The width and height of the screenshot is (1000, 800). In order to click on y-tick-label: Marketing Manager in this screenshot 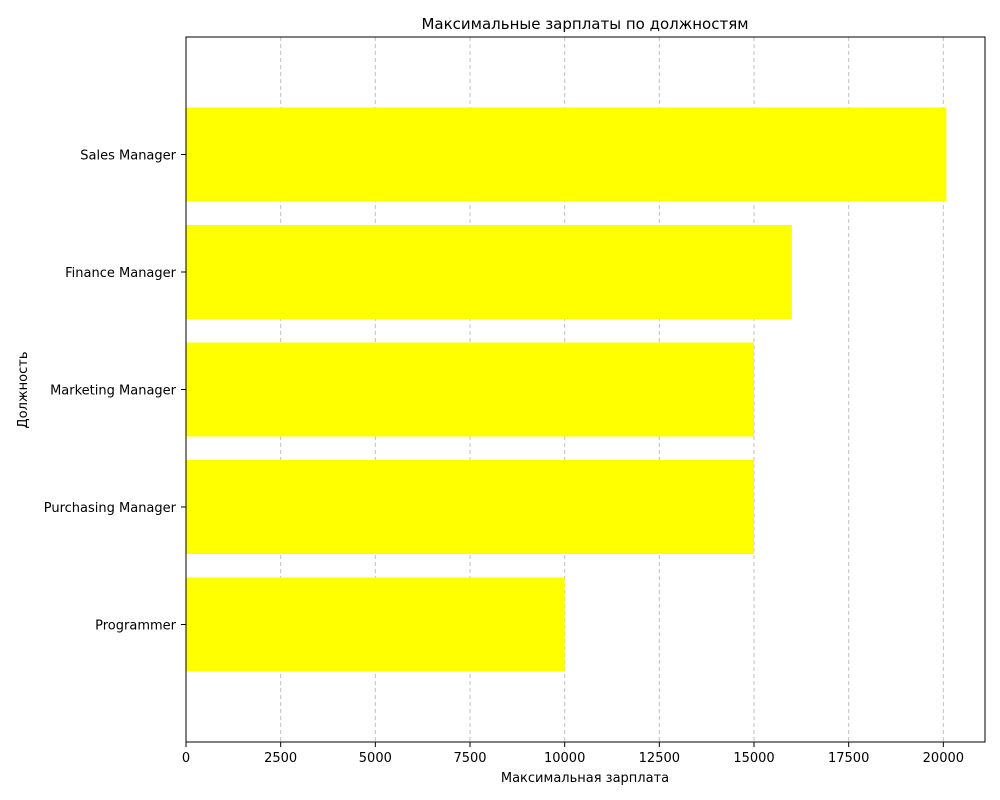, I will do `click(113, 391)`.